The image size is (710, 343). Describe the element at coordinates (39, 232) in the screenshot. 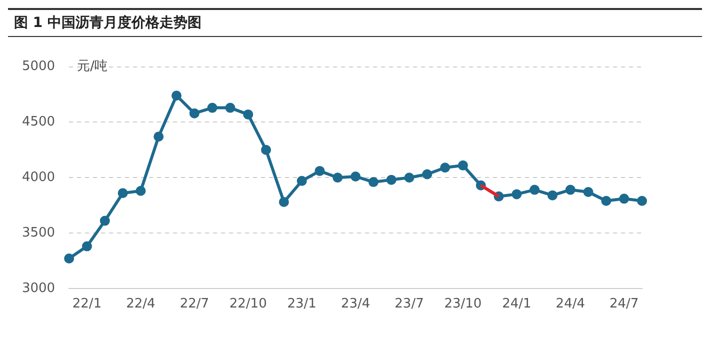

I see `y-tick-label: 3500` at that location.